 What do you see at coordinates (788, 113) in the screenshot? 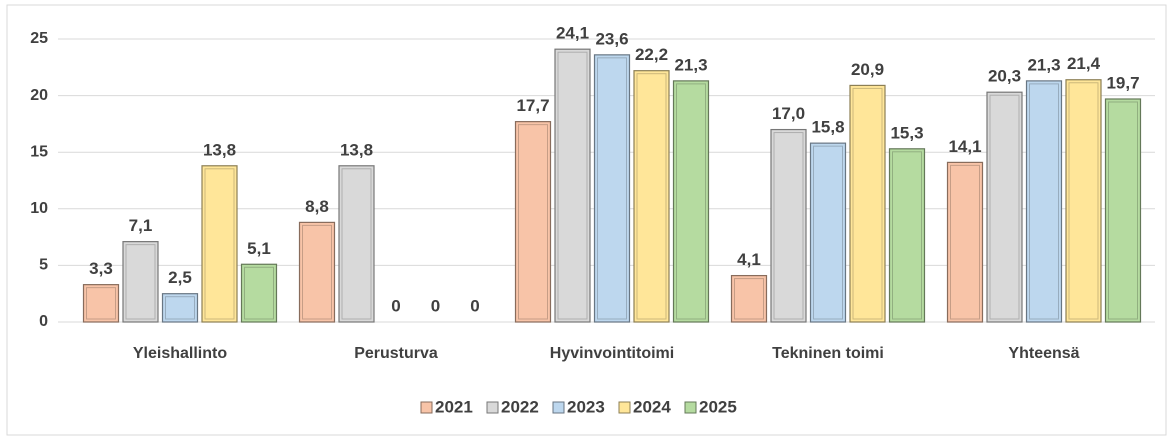
I see `value-label: 17,0` at bounding box center [788, 113].